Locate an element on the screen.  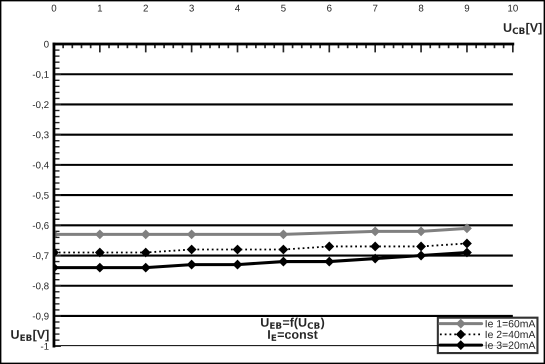
x-tick-label: 7 is located at coordinates (375, 8).